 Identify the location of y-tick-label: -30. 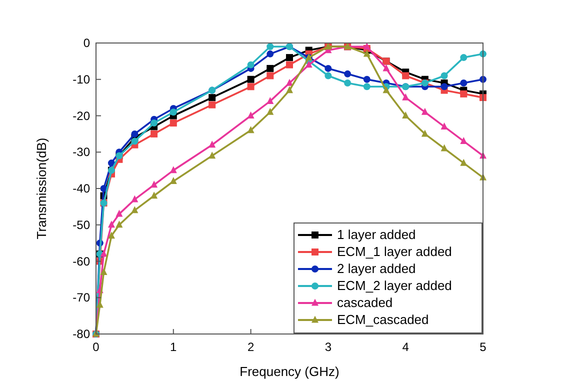
(81, 152).